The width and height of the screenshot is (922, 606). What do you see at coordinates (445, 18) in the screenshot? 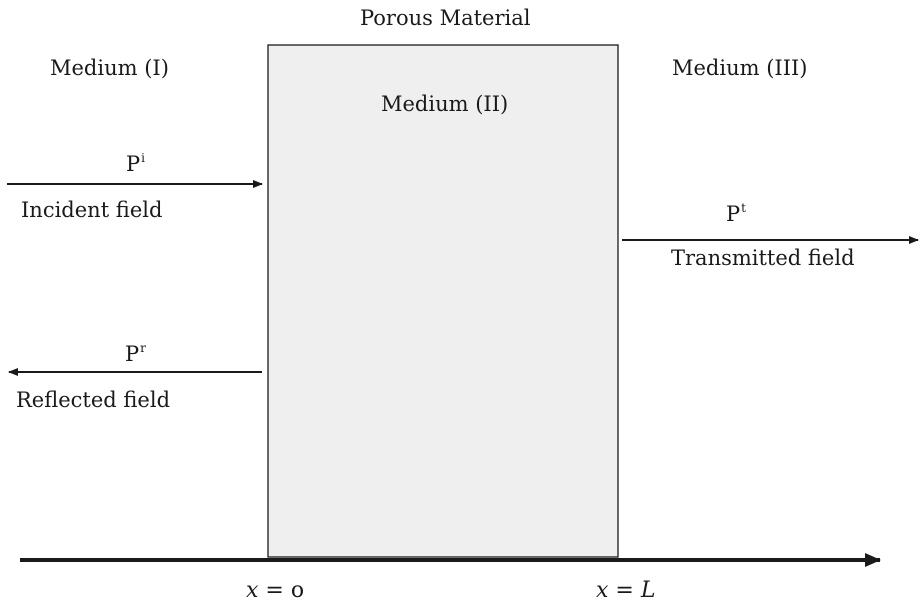
I see `diagram-title: Porous Material` at bounding box center [445, 18].